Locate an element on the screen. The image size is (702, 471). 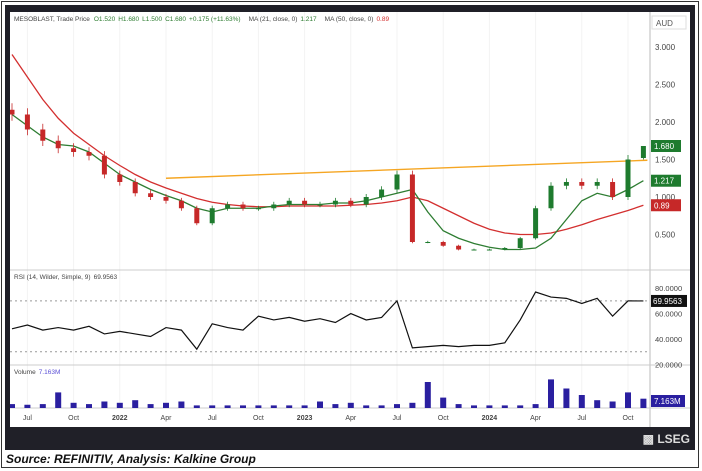
price-tag-label: 0.89 is located at coordinates (662, 205).